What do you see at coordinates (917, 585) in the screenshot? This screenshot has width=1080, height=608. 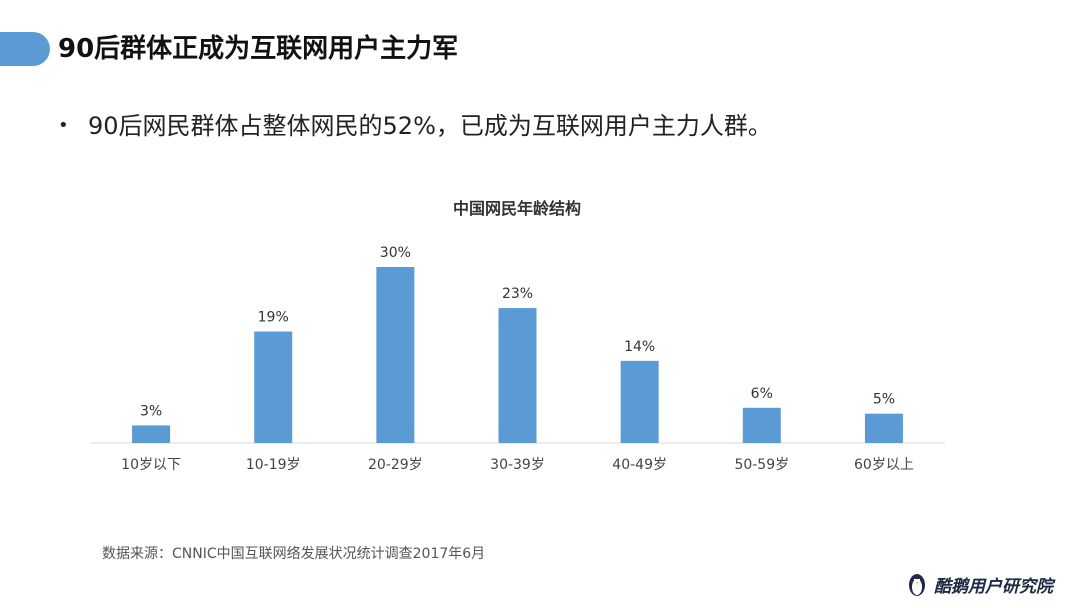 I see `penguin-logo-icon` at bounding box center [917, 585].